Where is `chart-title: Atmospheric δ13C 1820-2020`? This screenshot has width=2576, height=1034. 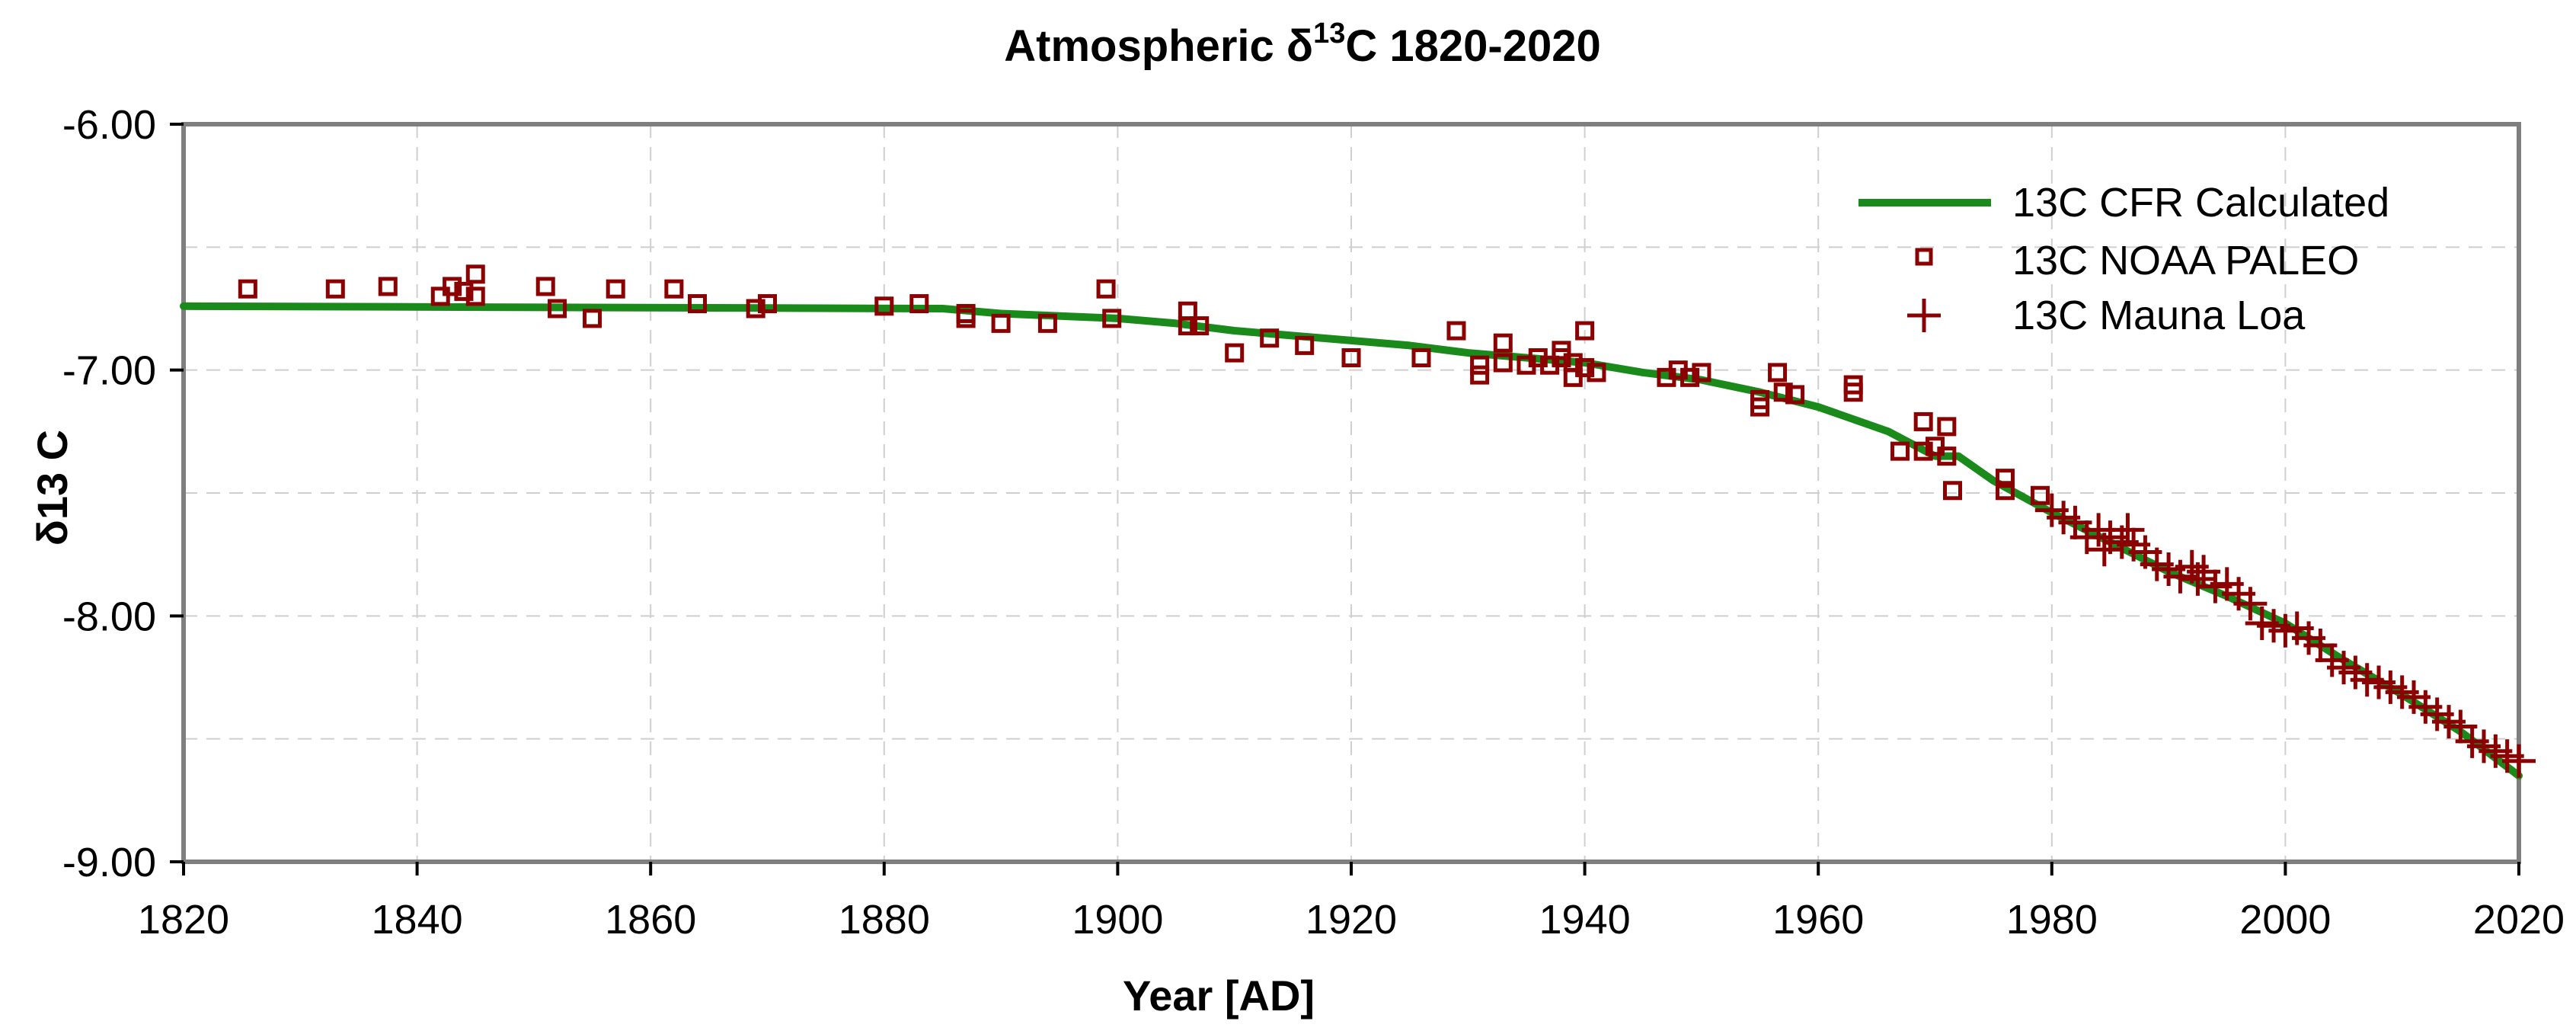
chart-title: Atmospheric δ13C 1820-2020 is located at coordinates (1302, 44).